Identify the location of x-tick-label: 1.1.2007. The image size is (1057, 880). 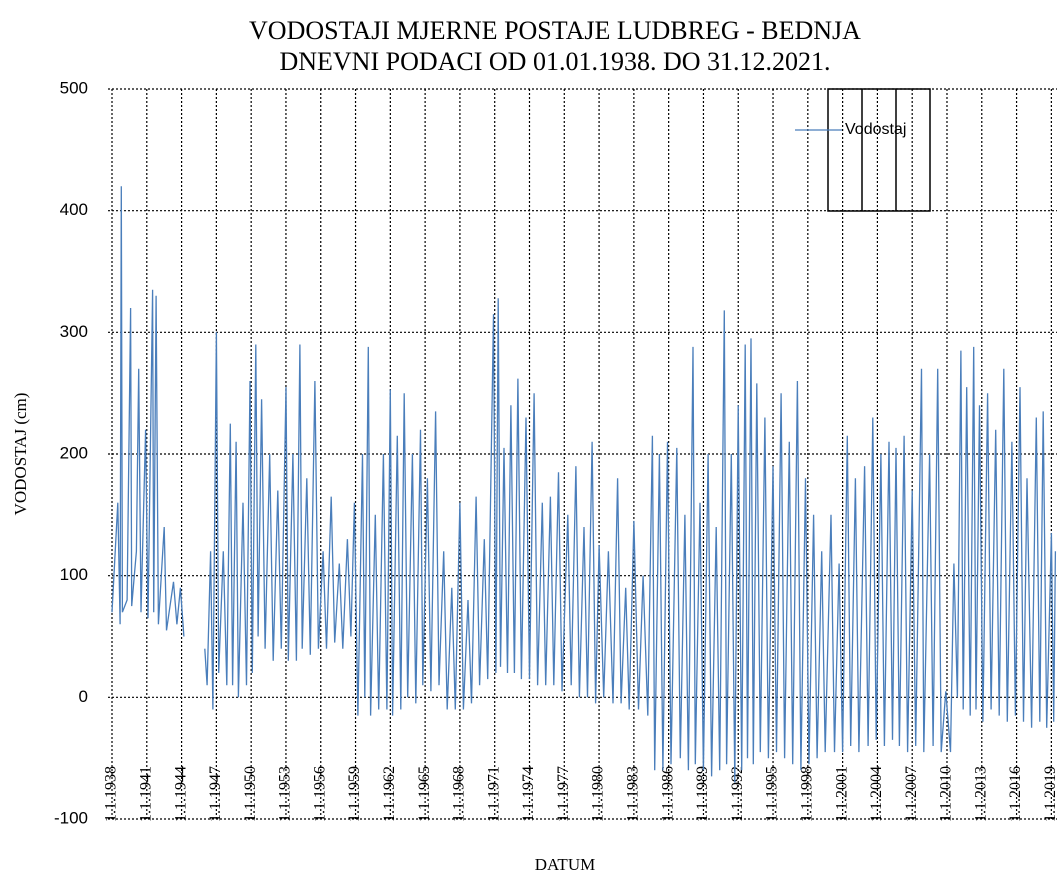
(911, 794).